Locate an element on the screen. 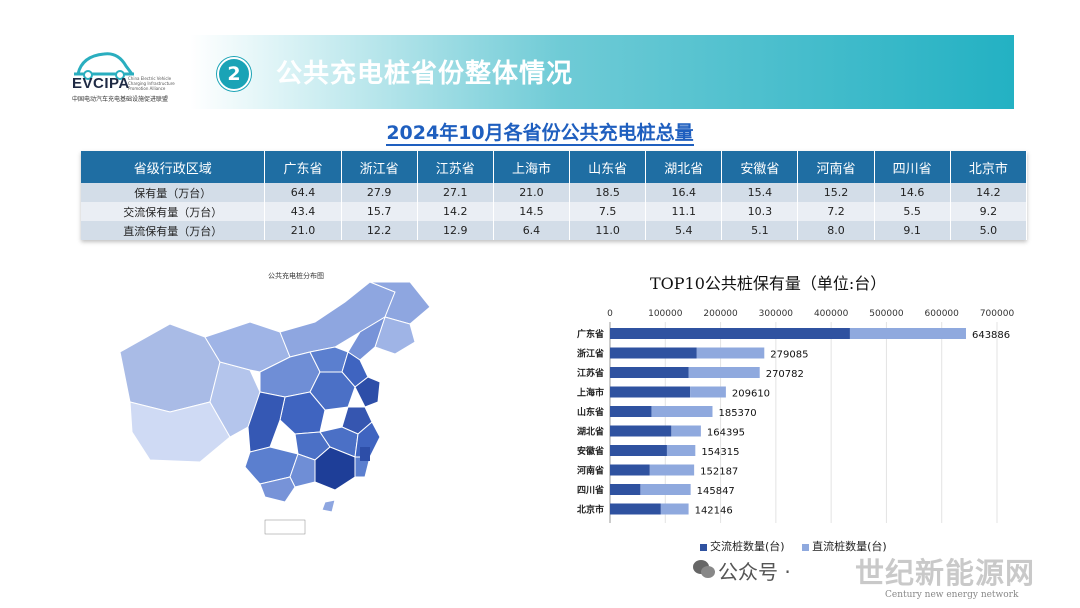 This screenshot has width=1080, height=608. category-label: 上海市 is located at coordinates (590, 393).